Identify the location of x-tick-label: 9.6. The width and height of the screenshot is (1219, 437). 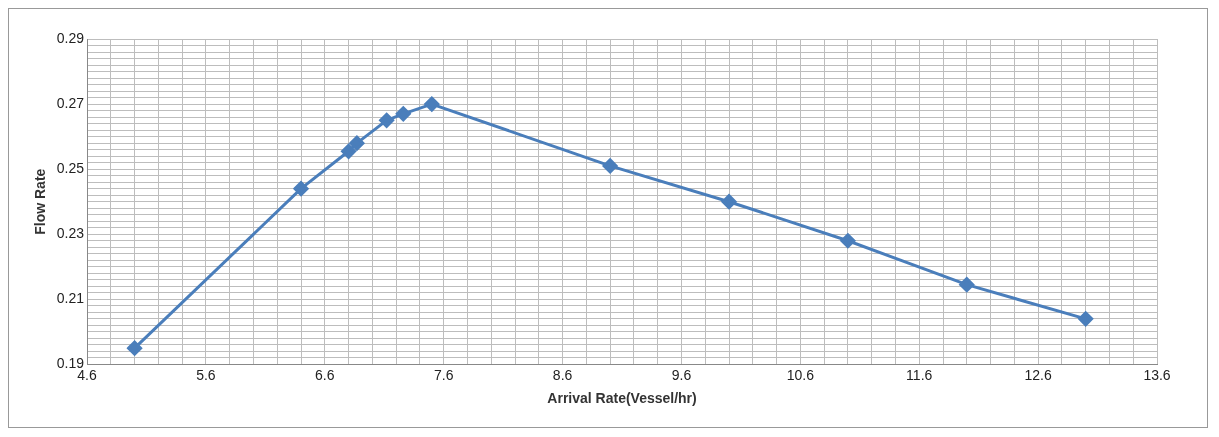
(681, 374).